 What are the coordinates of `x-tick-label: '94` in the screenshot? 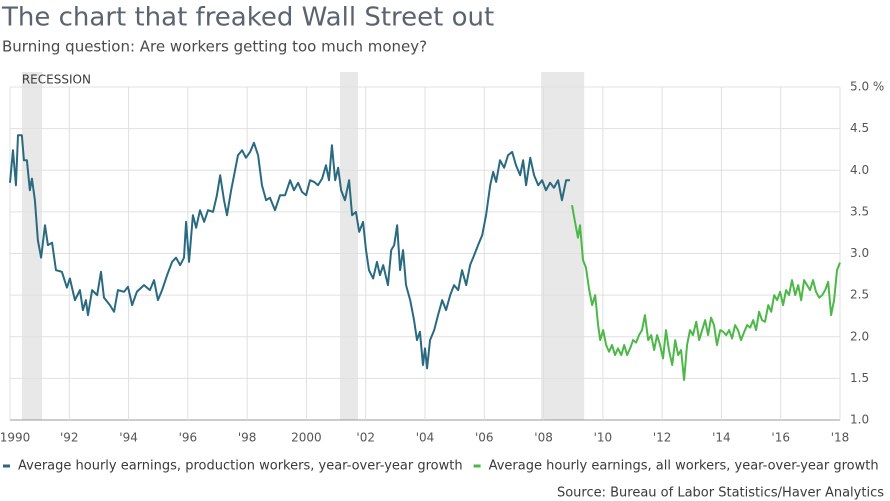 It's located at (128, 438).